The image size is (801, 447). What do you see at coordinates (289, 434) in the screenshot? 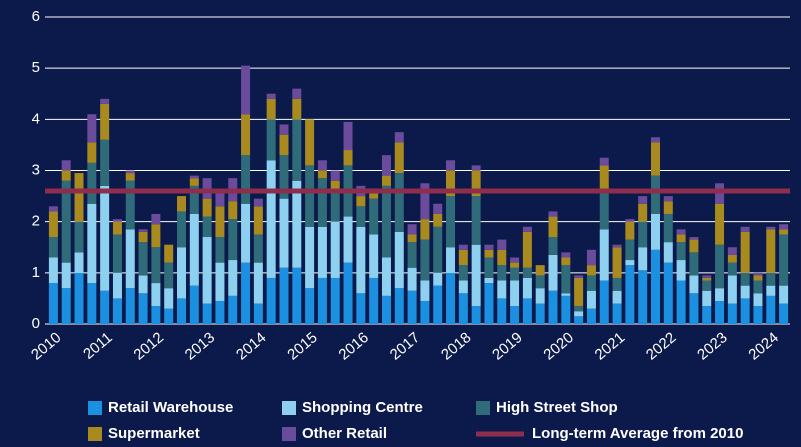
I see `legend-swatch` at bounding box center [289, 434].